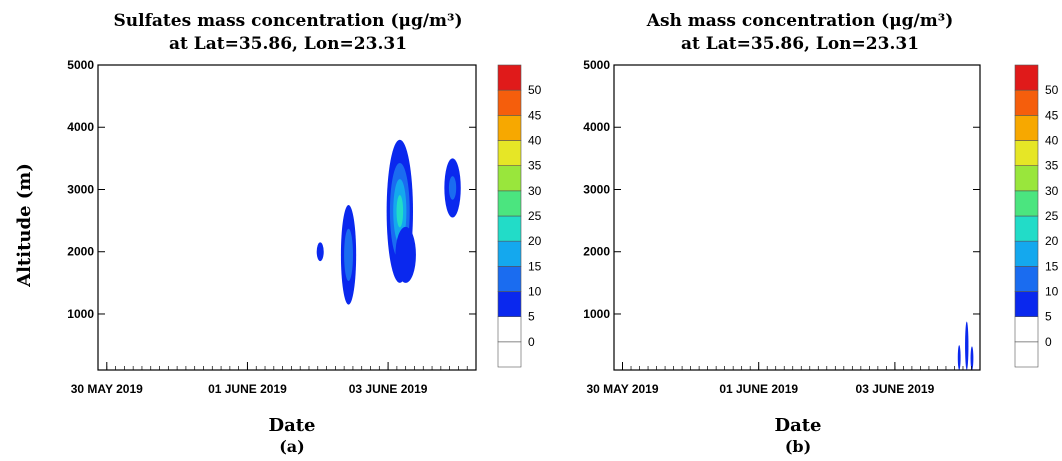 The width and height of the screenshot is (1062, 461). Describe the element at coordinates (798, 446) in the screenshot. I see `panel-label: (b)` at that location.